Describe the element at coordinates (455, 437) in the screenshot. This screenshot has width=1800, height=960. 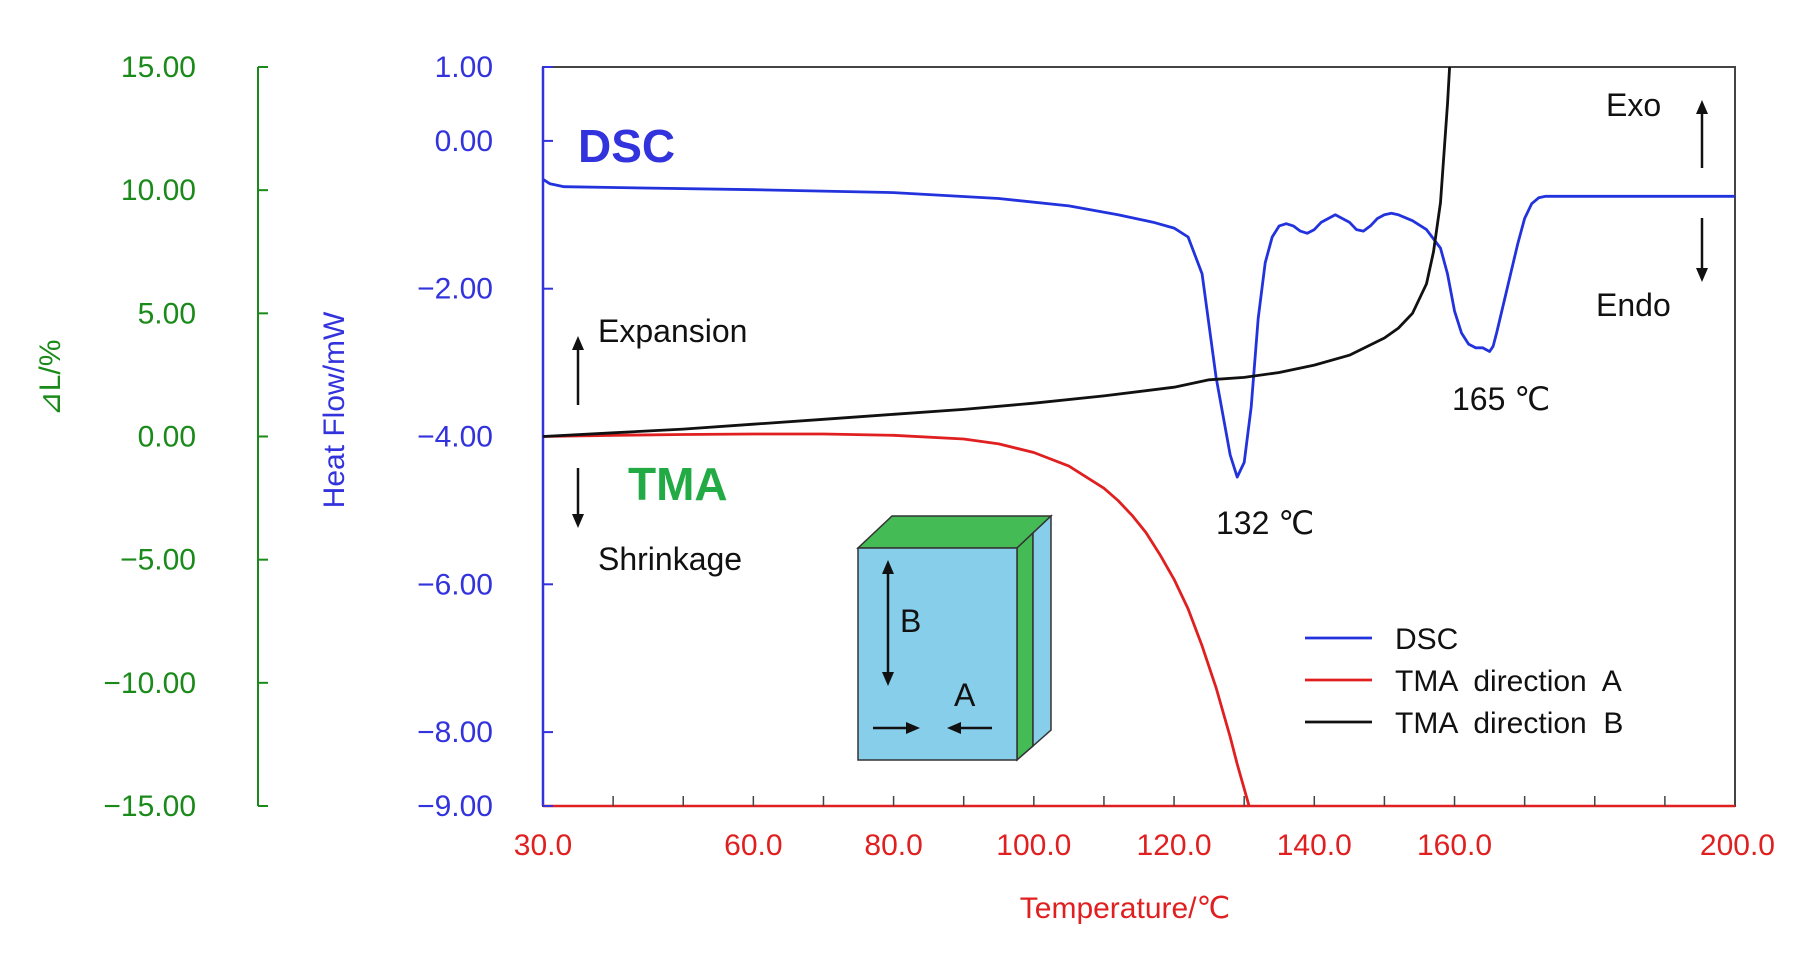
I see `dsc-axis-tick-label: −4.00` at that location.